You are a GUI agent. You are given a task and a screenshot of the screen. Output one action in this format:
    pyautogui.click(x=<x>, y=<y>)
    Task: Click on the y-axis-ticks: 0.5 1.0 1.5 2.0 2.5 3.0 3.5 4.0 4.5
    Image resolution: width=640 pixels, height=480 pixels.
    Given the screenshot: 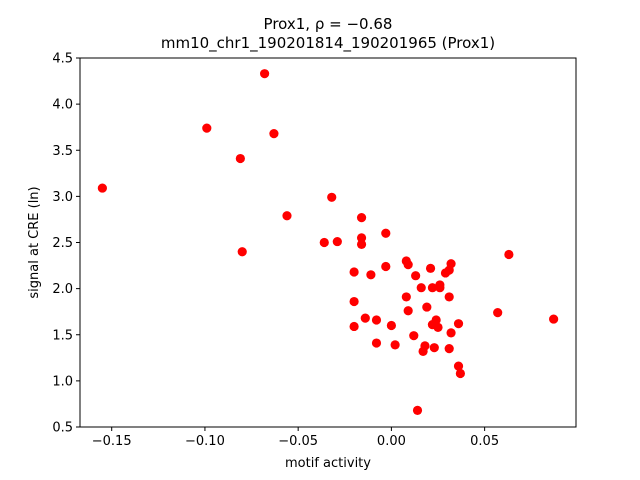 What is the action you would take?
    pyautogui.click(x=66, y=244)
    